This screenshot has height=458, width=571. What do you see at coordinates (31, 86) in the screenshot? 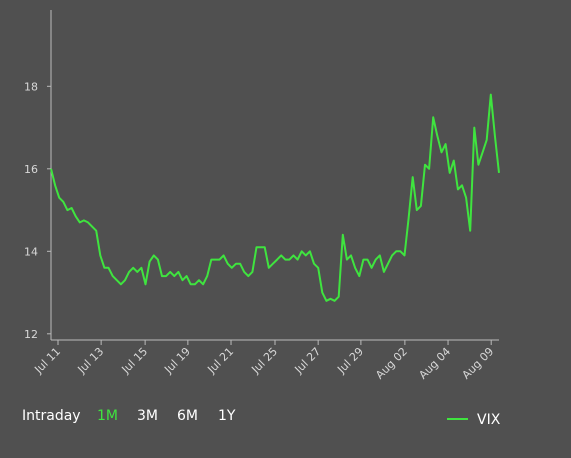
I see `y-tick-label: 18` at bounding box center [31, 86].